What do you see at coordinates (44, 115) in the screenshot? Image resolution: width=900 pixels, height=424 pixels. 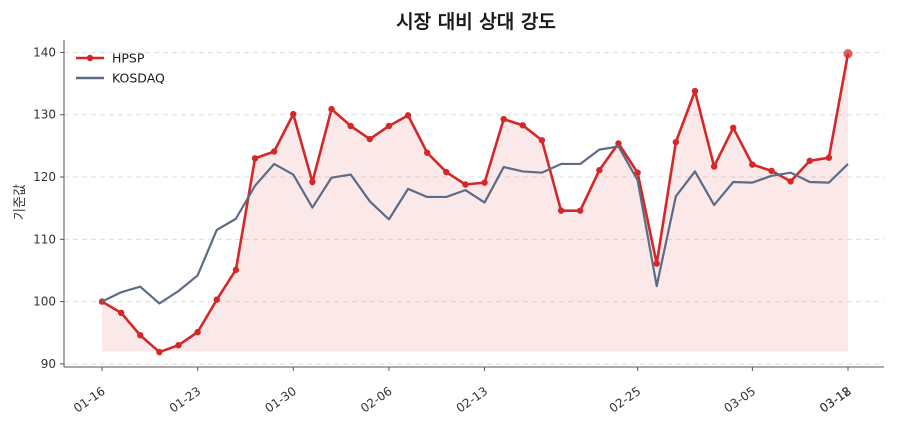 I see `y-tick-label: 130` at bounding box center [44, 115].